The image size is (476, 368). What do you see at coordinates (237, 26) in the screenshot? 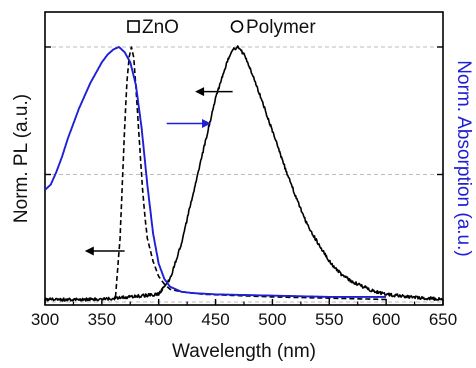
I see `legend-polymer-circle-icon` at bounding box center [237, 26].